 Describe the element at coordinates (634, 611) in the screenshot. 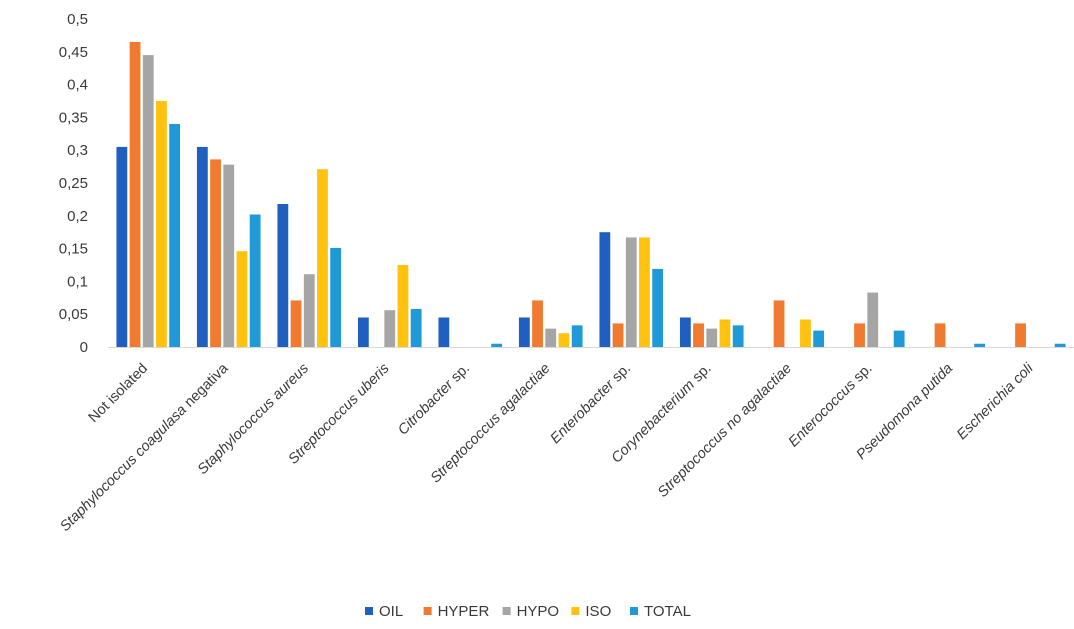

I see `legend-swatch-total` at that location.